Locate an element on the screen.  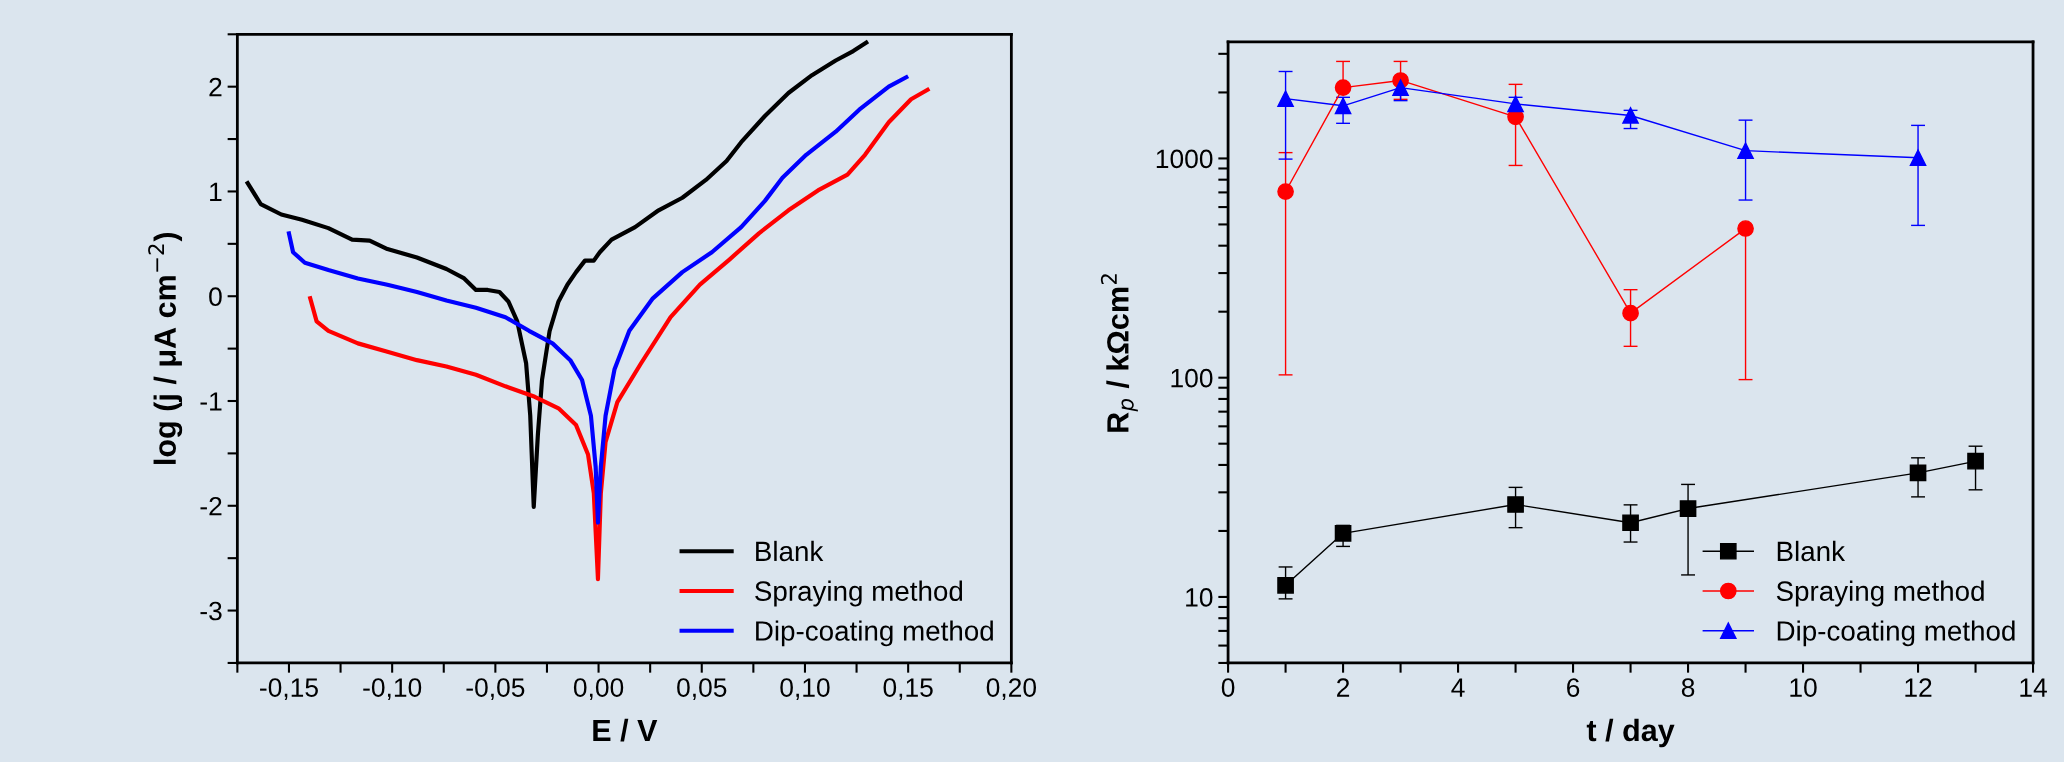
x-tick-label: -0,10 is located at coordinates (392, 689).